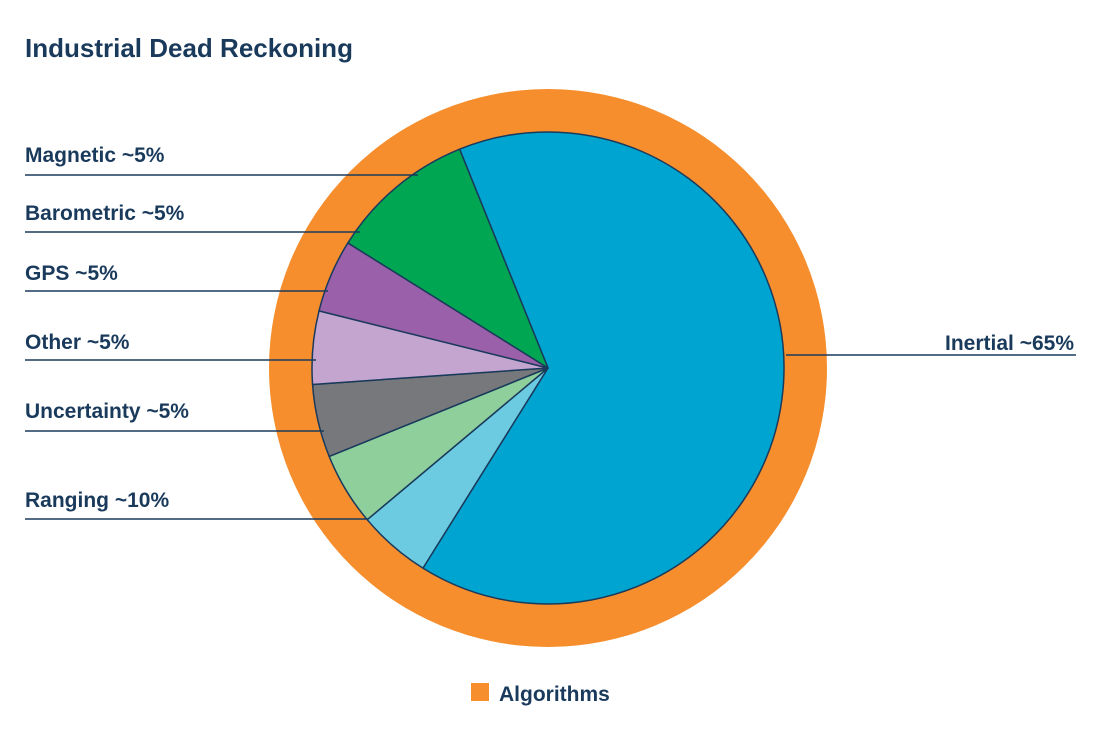 This screenshot has height=738, width=1101. Describe the element at coordinates (448, 258) in the screenshot. I see `pie-slice-ranging` at that location.